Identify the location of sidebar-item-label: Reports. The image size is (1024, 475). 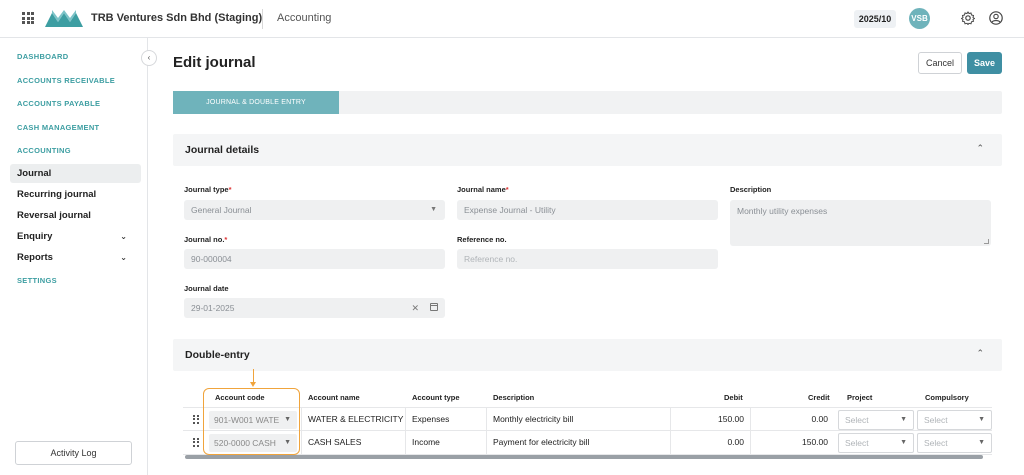
(35, 257).